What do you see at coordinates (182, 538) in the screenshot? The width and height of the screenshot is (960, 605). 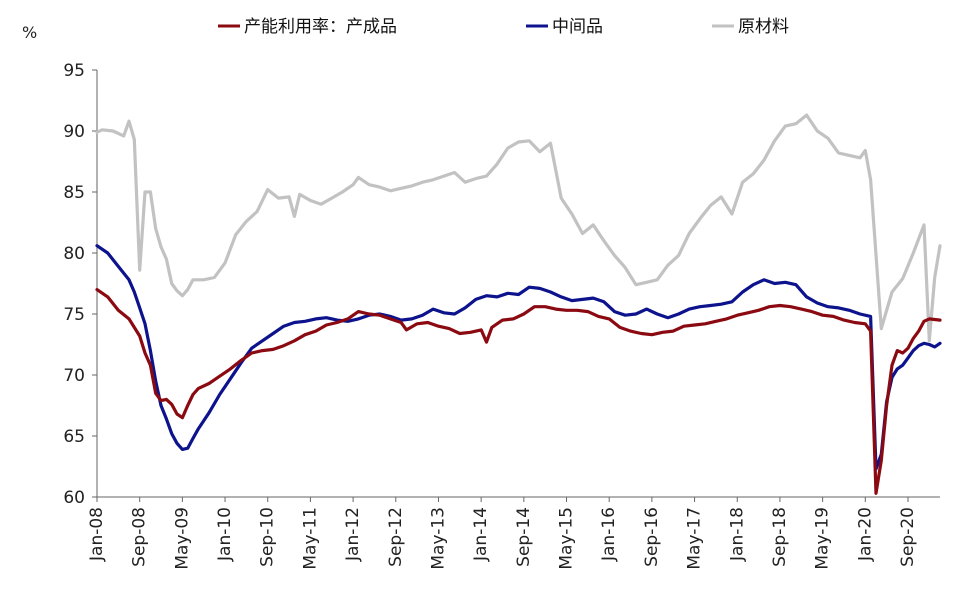 I see `x-tick-label: May-09` at bounding box center [182, 538].